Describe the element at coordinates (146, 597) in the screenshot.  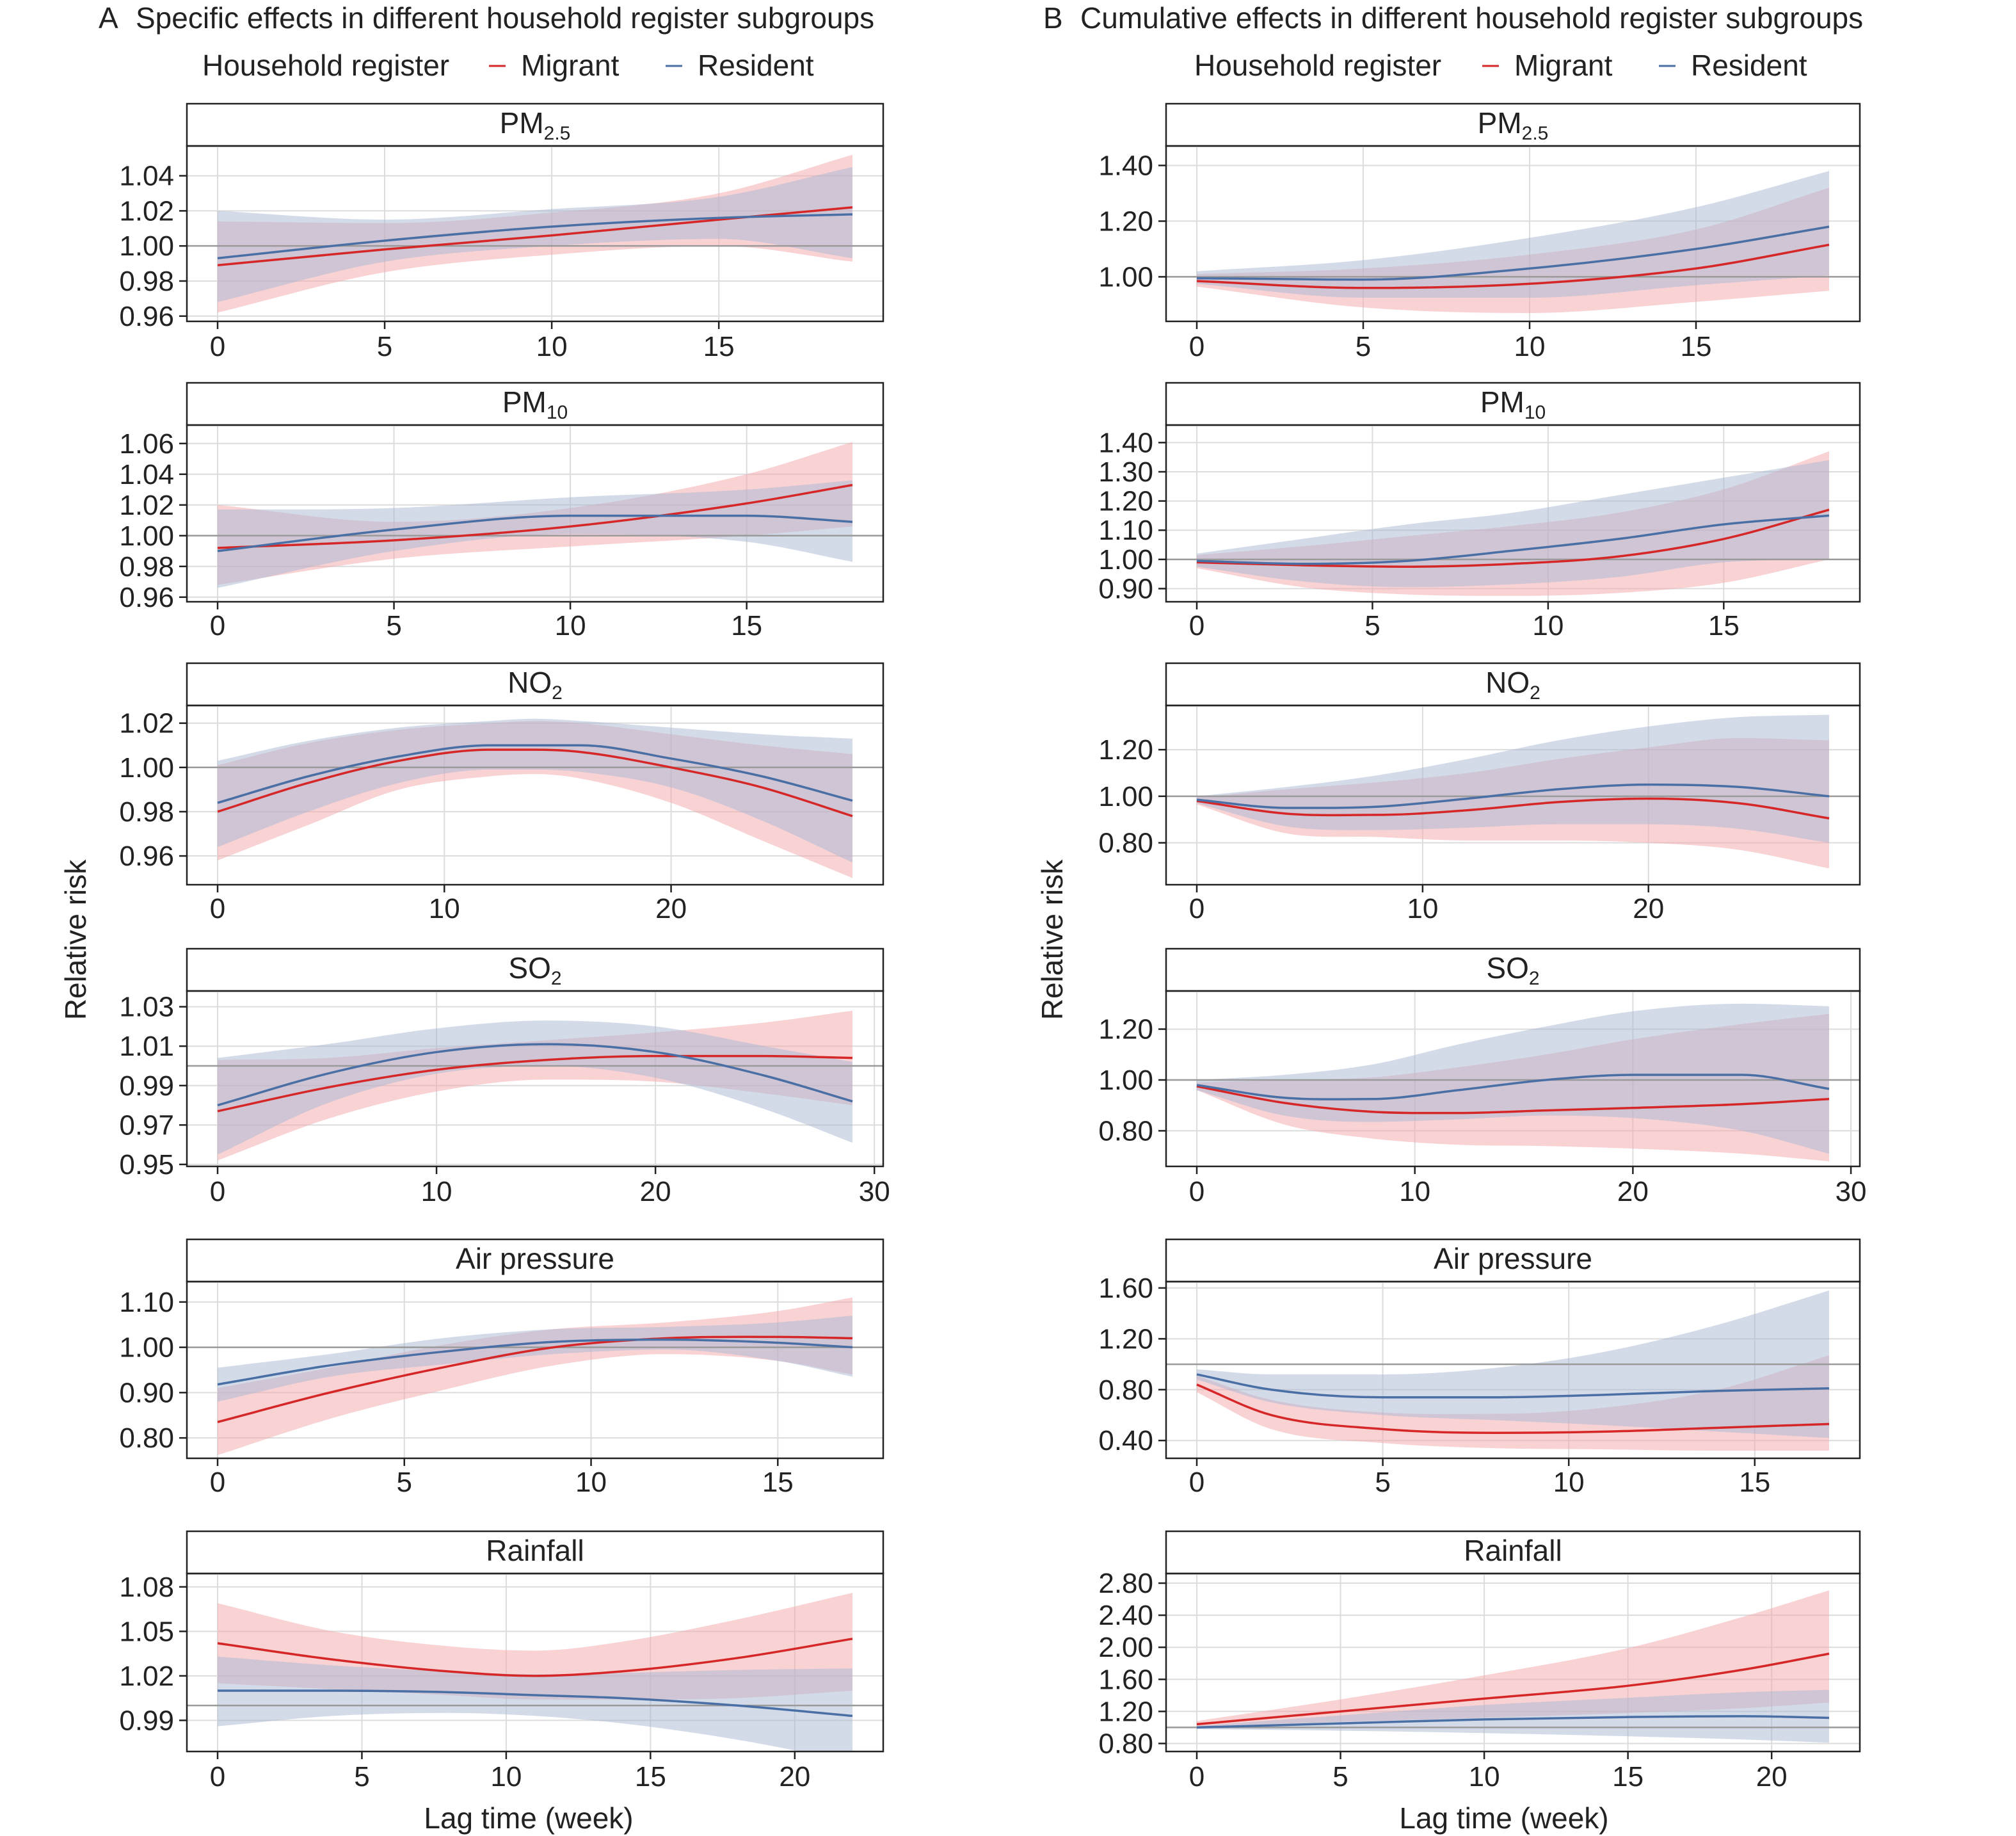
I see `y-tick-label: 0.96` at that location.